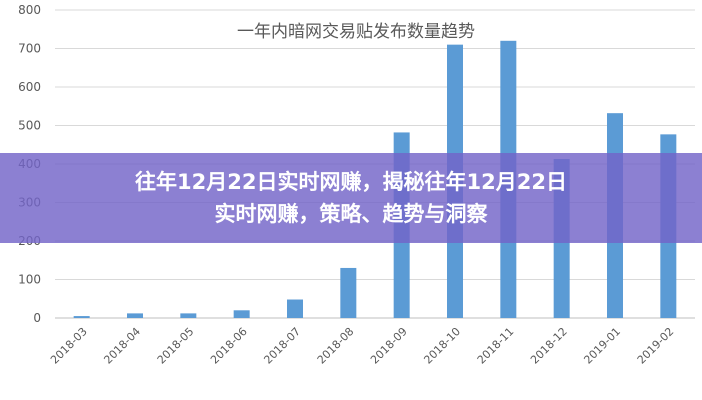 The width and height of the screenshot is (702, 400). I want to click on x-tick-label: 2018-04, so click(122, 346).